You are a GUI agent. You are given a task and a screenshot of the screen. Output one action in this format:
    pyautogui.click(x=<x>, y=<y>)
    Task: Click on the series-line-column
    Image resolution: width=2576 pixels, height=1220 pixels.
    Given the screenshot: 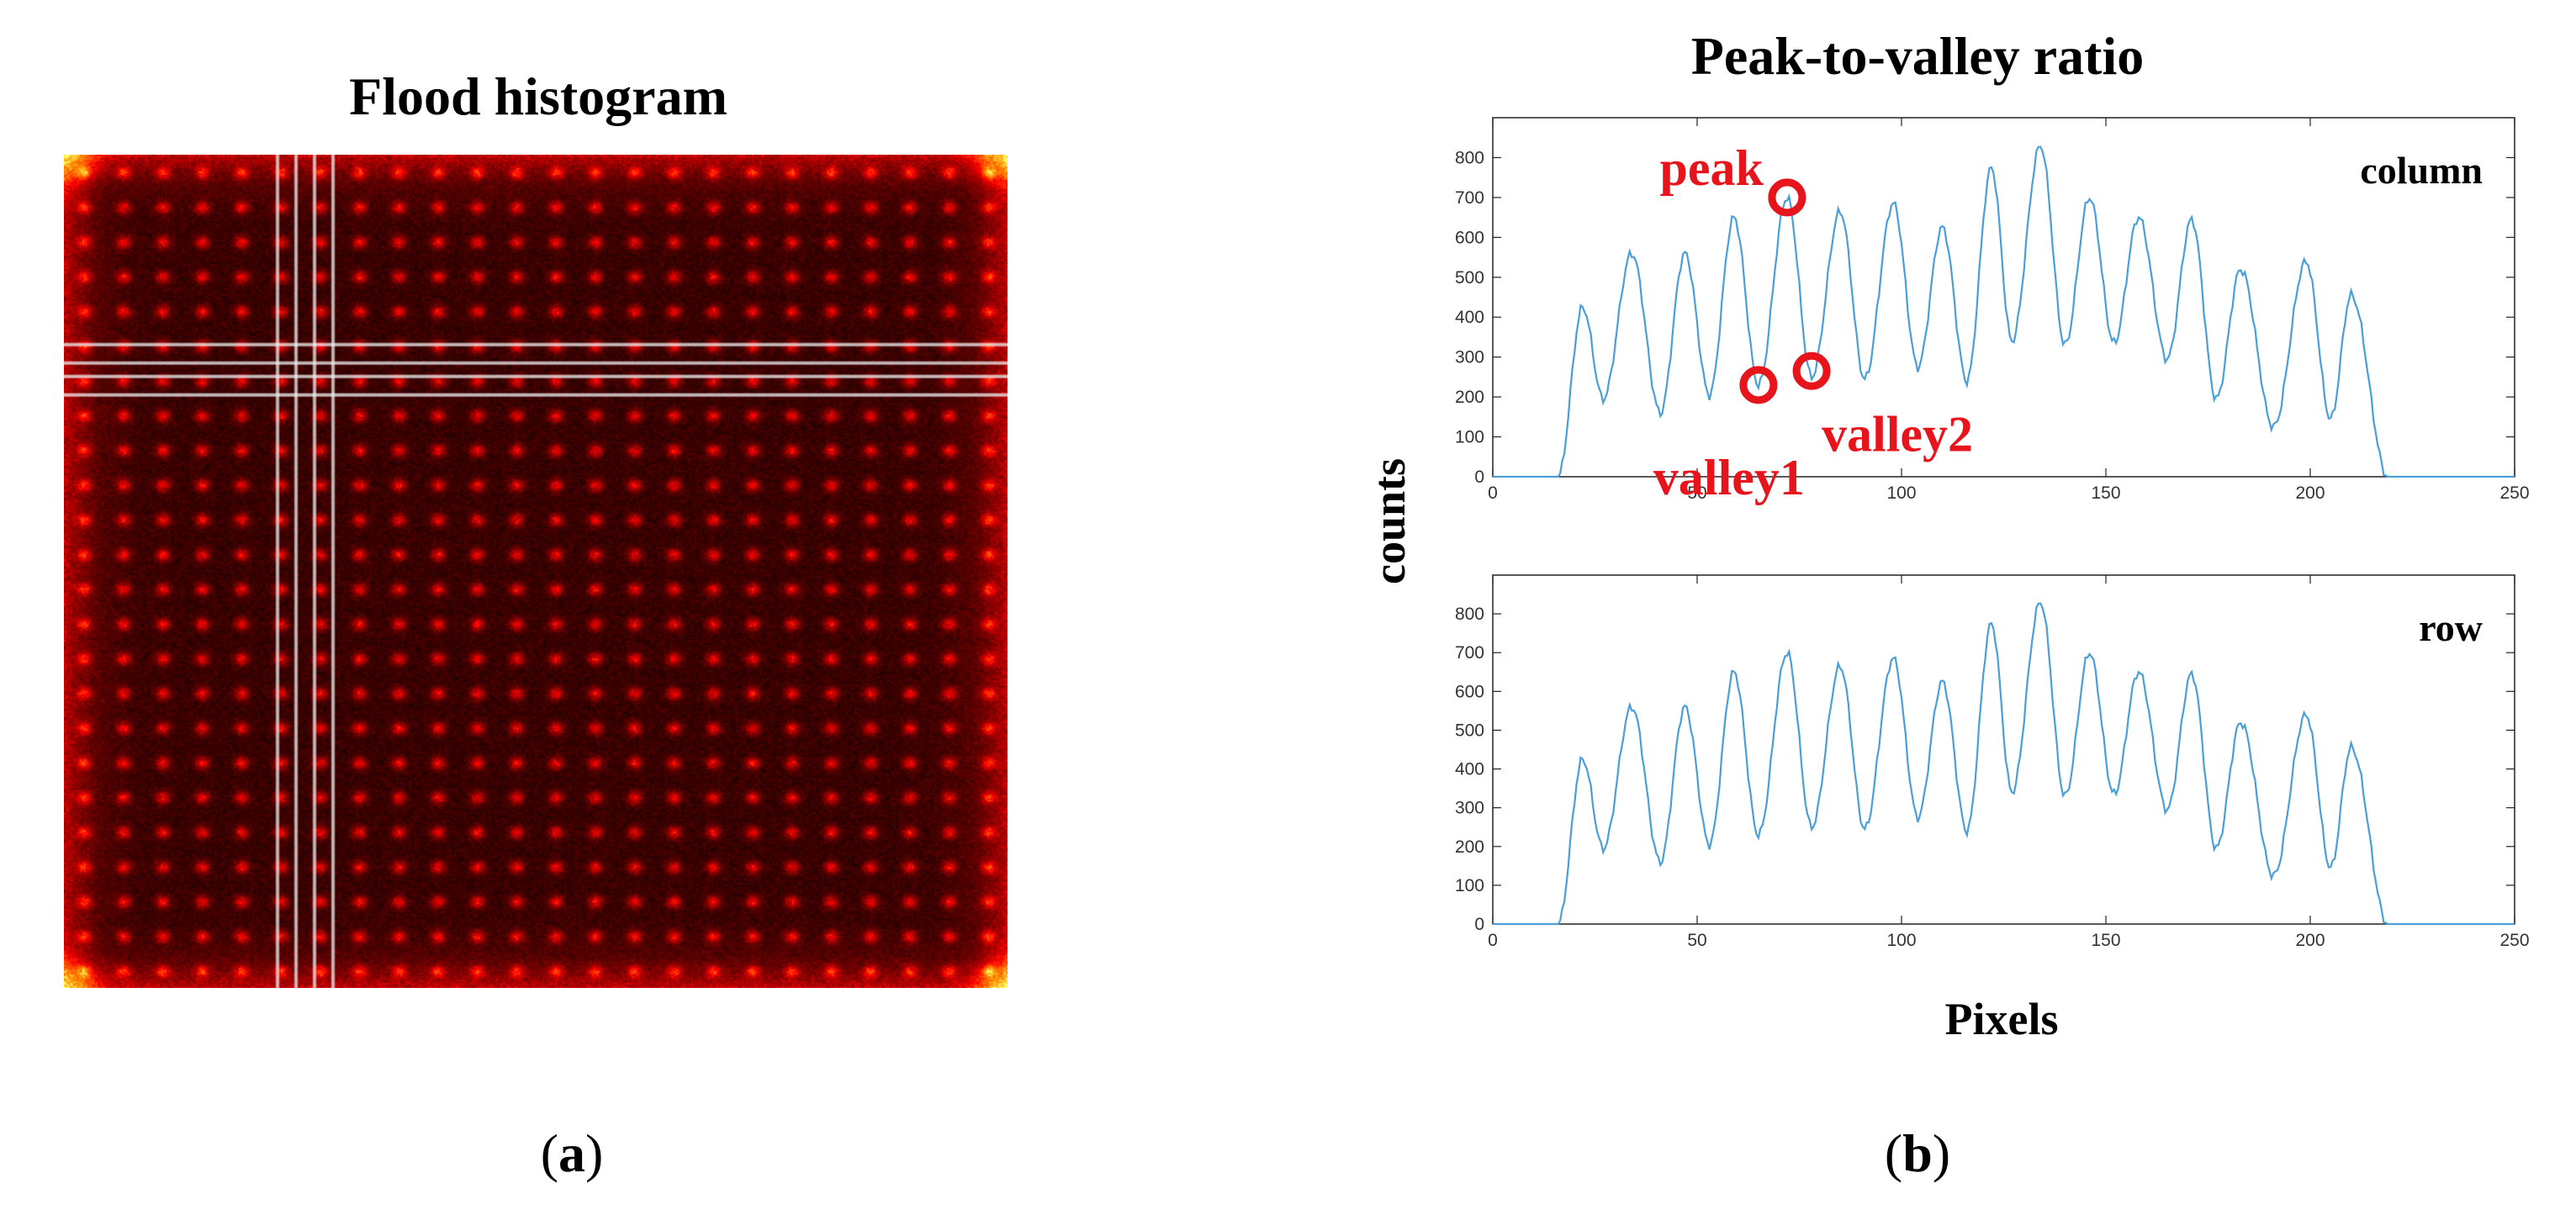 What is the action you would take?
    pyautogui.click(x=2004, y=311)
    